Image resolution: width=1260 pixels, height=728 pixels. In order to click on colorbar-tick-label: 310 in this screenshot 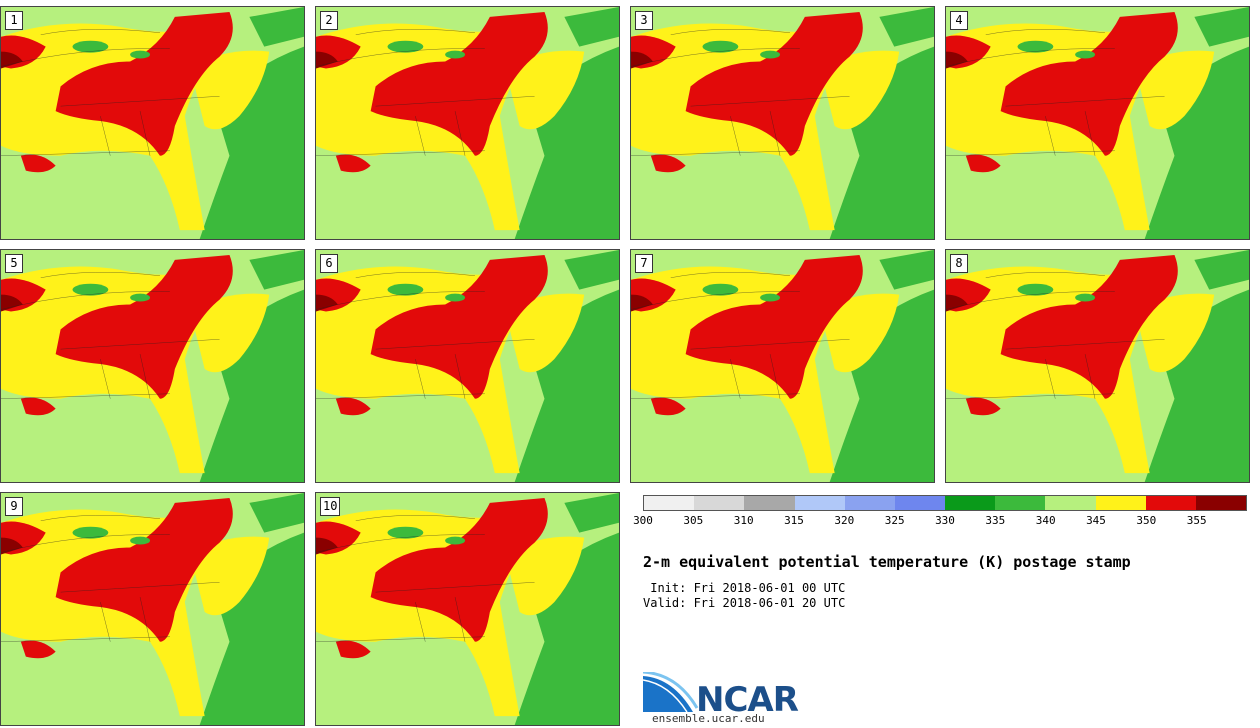, I will do `click(743, 520)`.